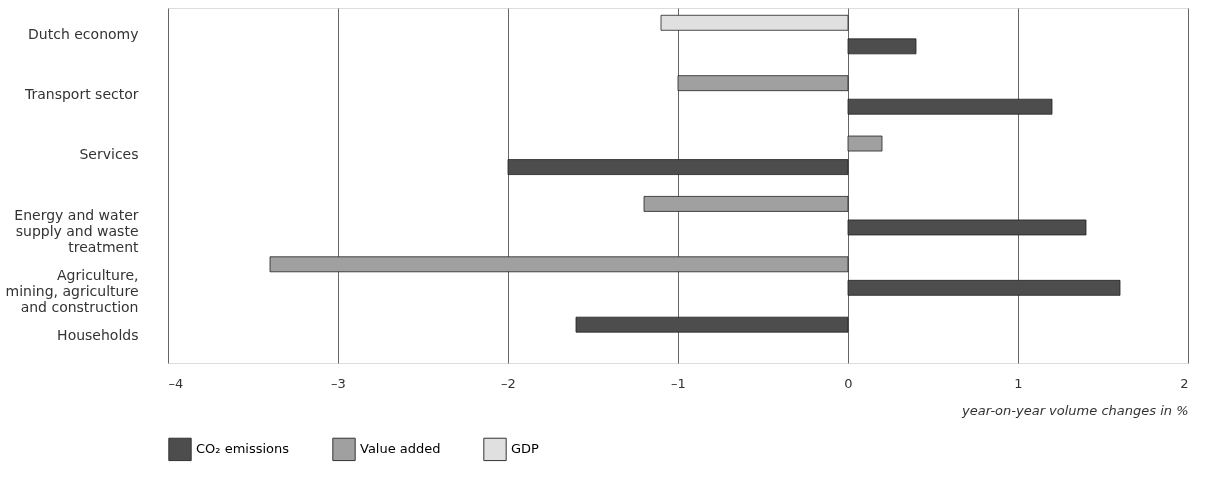  What do you see at coordinates (109, 154) in the screenshot?
I see `y-tick-label: Services` at bounding box center [109, 154].